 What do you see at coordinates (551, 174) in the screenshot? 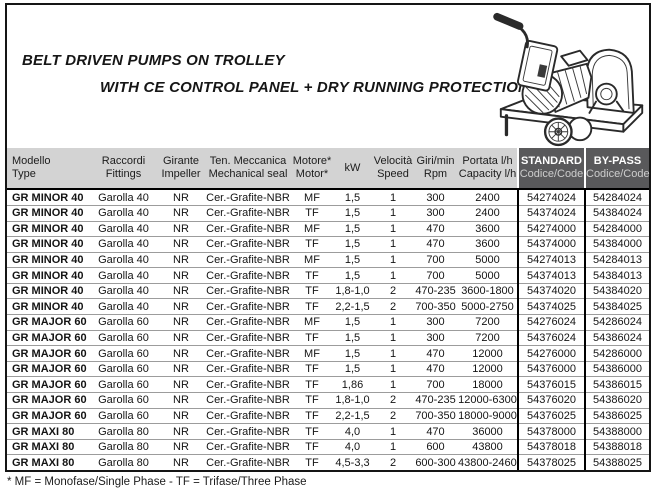
I see `header-sublabel: Codice/Code` at bounding box center [551, 174].